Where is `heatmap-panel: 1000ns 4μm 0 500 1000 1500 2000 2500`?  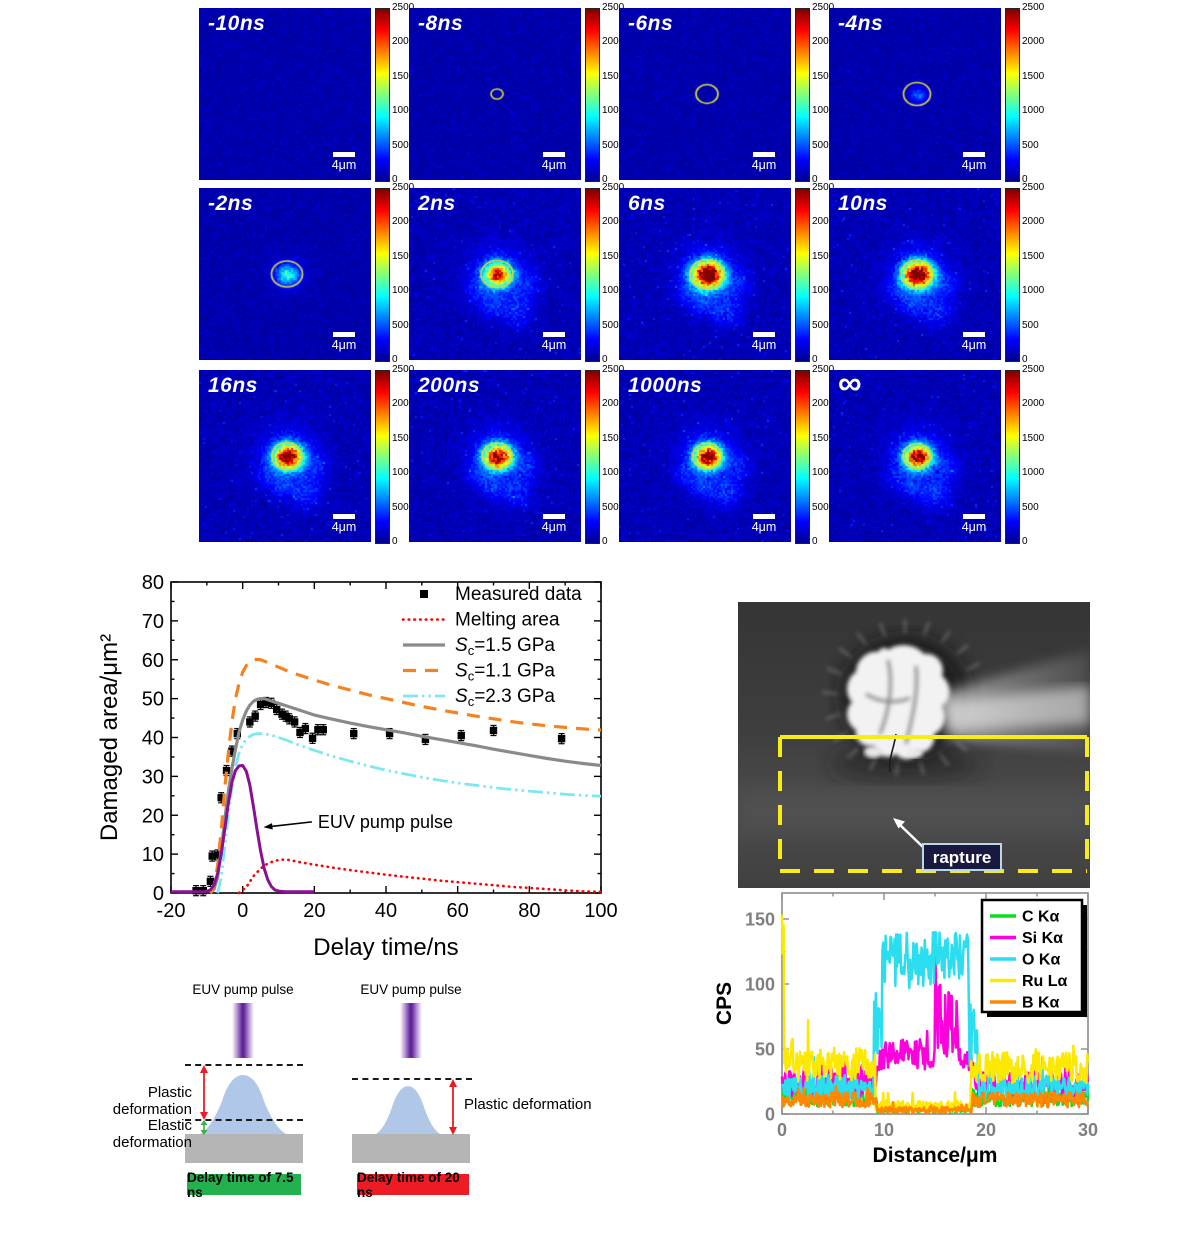 heatmap-panel: 1000ns 4μm 0 500 1000 1500 2000 2500 is located at coordinates (726, 456).